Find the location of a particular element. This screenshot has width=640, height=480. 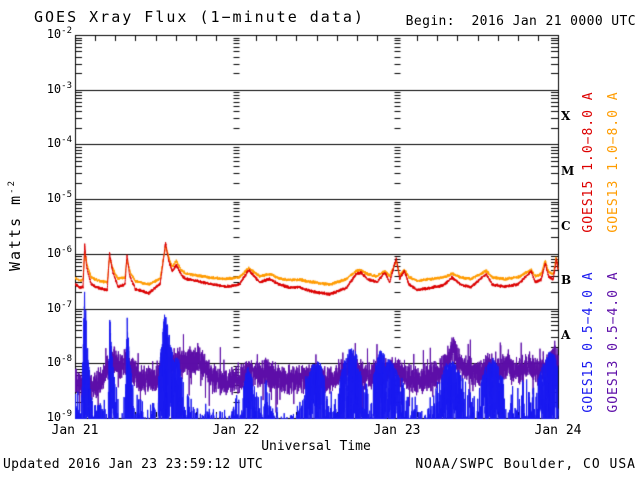

x-tick-label: Jan 24 is located at coordinates (558, 430).